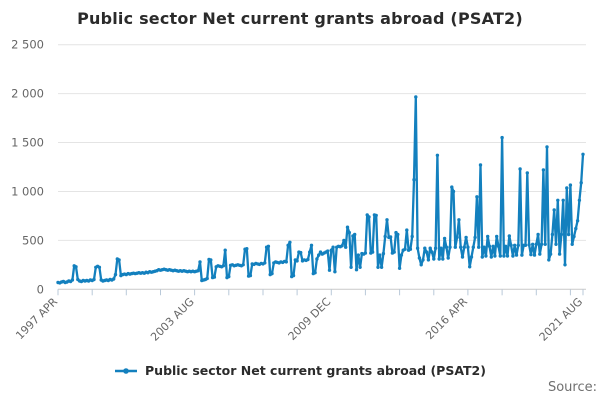 The height and width of the screenshot is (400, 600). I want to click on x-axis-tick-labels: 1997 APR 2003 AUG 2009 DEC 2016 APR 2021 AUG, so click(299, 319).